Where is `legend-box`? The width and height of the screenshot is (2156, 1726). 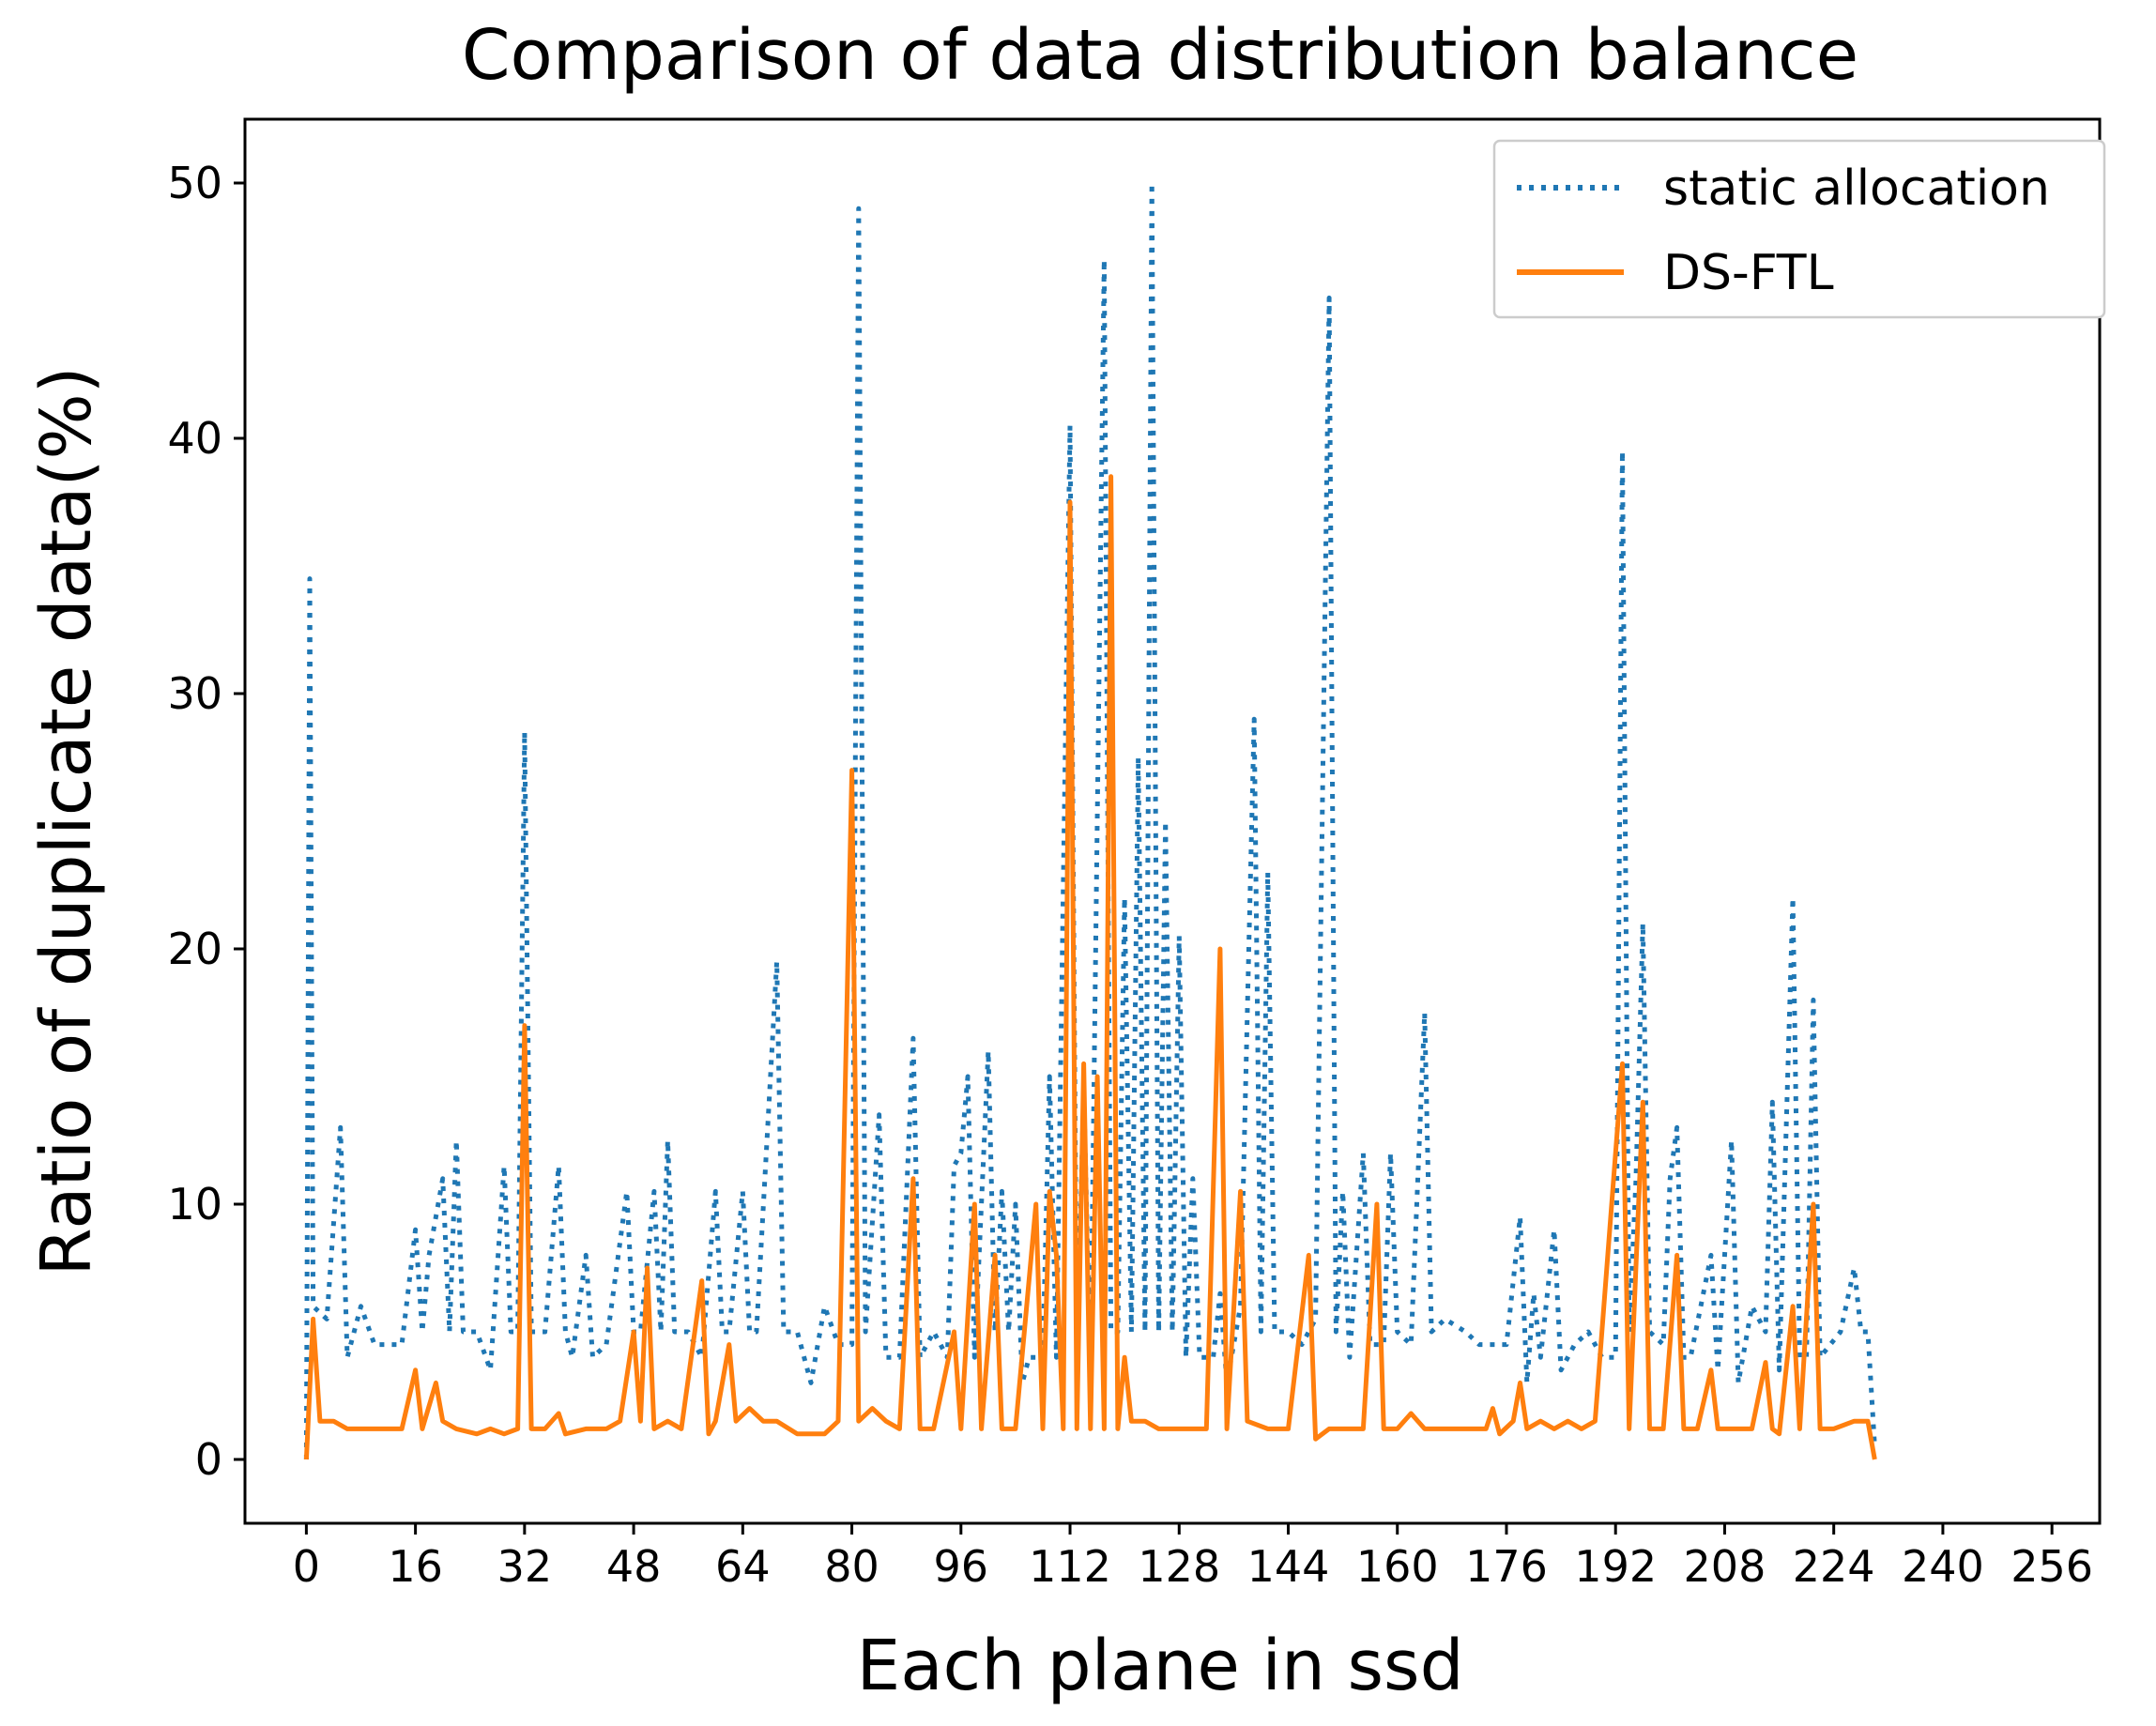
legend-box is located at coordinates (1799, 229).